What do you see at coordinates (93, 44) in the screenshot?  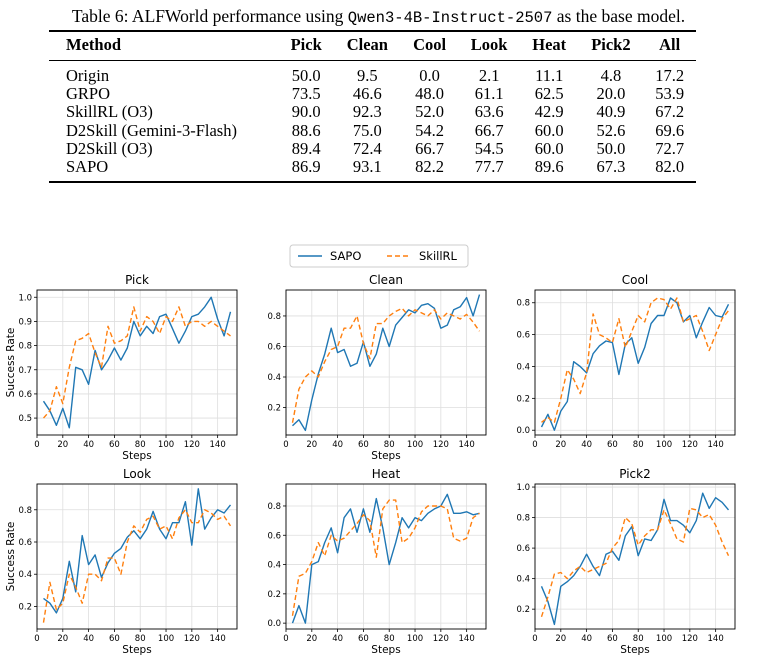 I see `header-cell: Method` at bounding box center [93, 44].